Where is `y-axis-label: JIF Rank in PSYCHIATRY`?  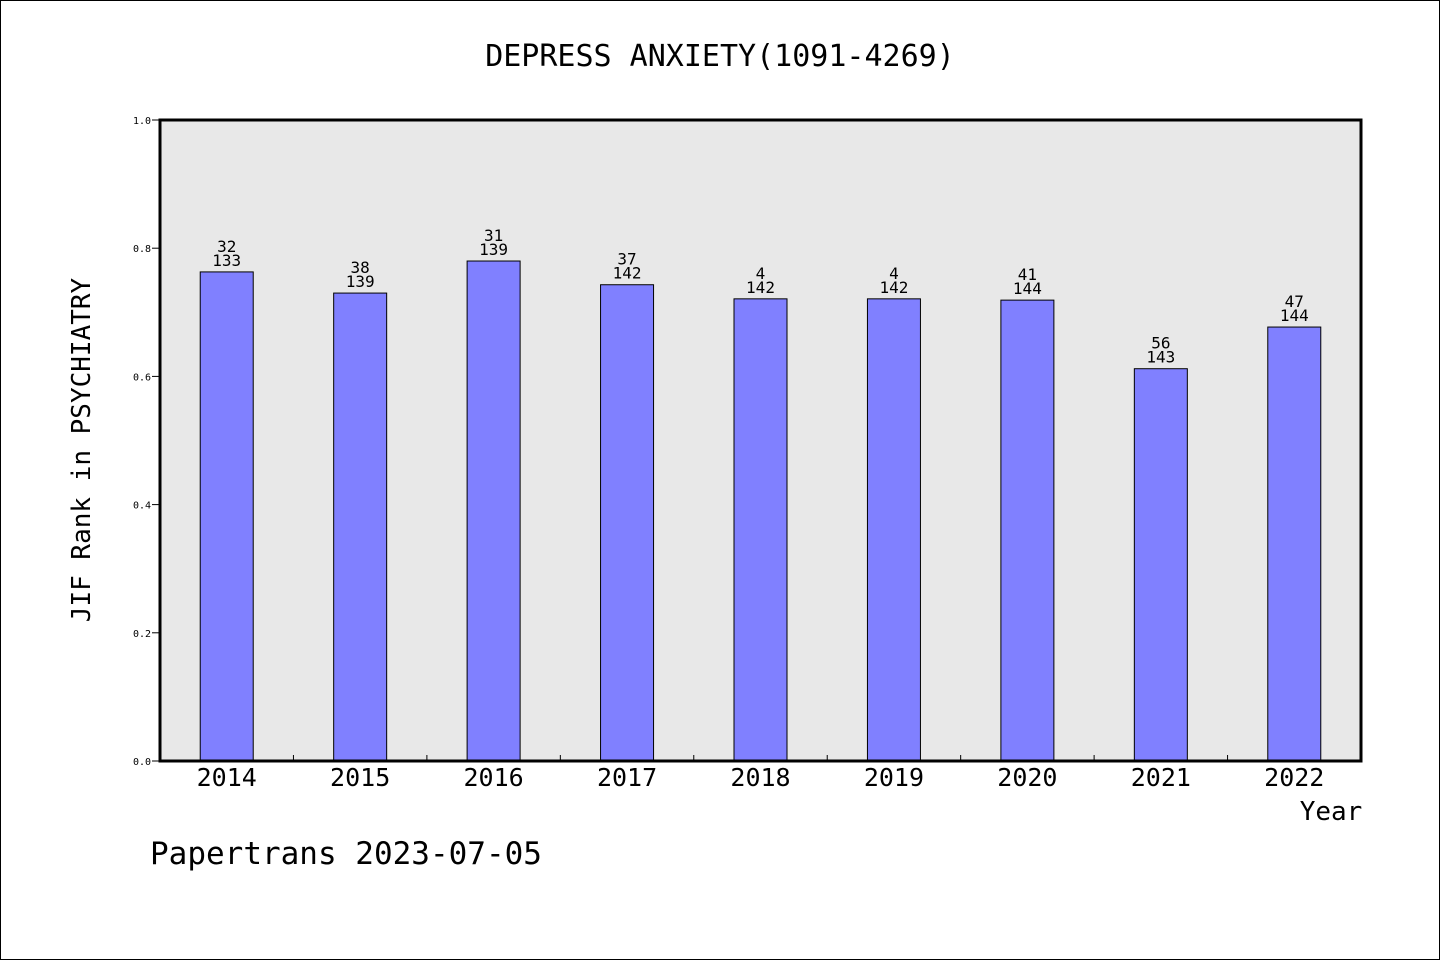 y-axis-label: JIF Rank in PSYCHIATRY is located at coordinates (82, 449).